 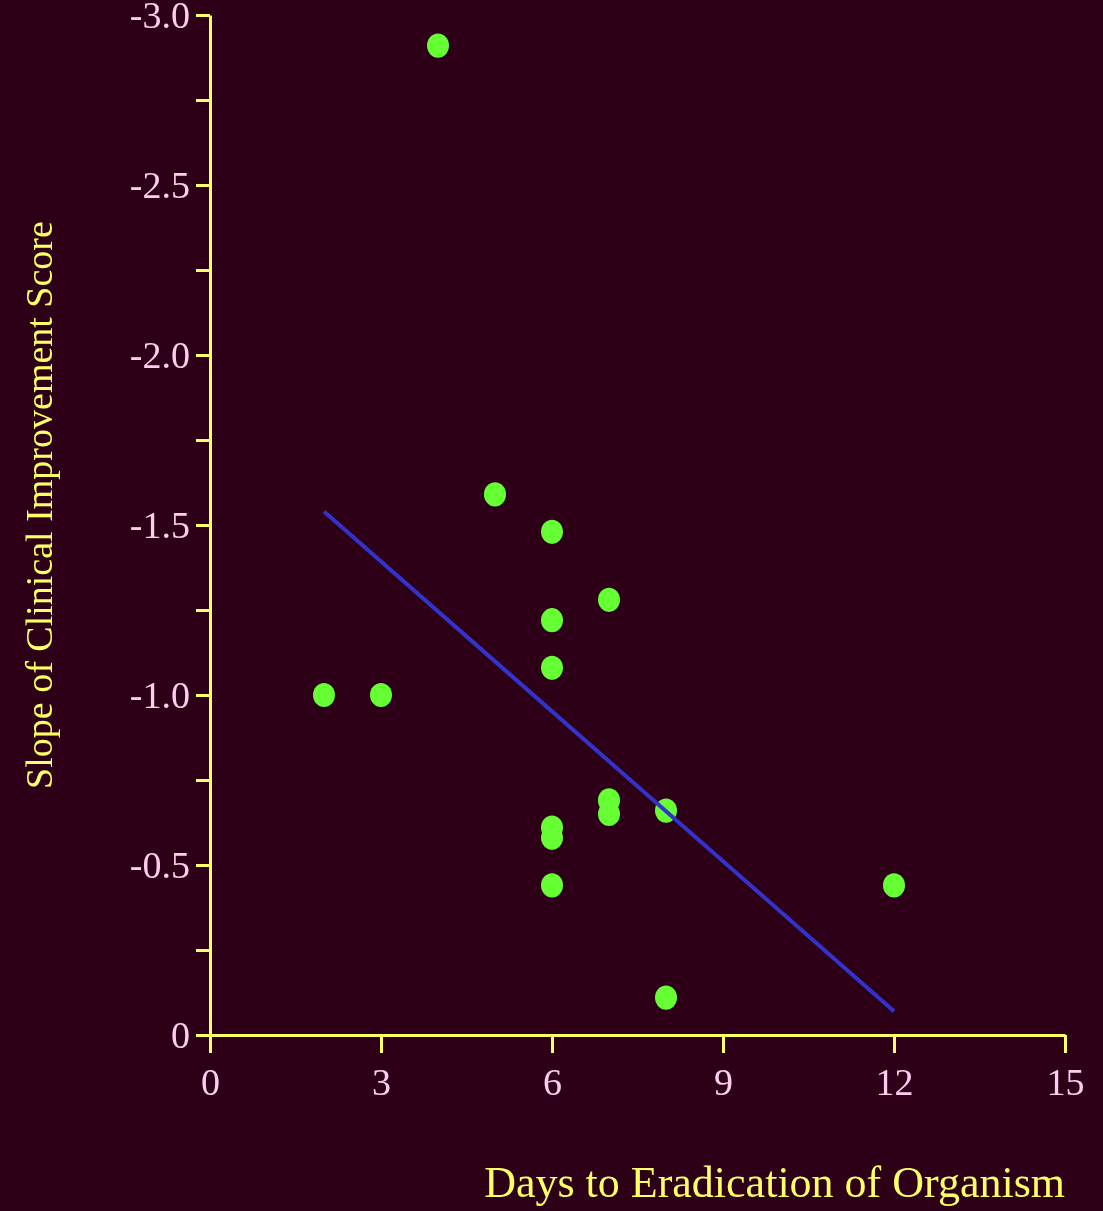 What do you see at coordinates (1065, 1082) in the screenshot?
I see `x-tick-label: 15` at bounding box center [1065, 1082].